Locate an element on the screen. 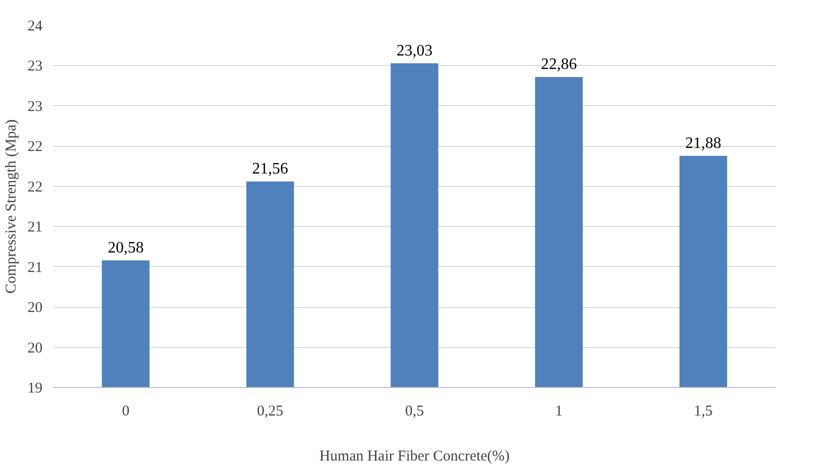 The image size is (819, 471). data-label: 22,86 is located at coordinates (558, 64).